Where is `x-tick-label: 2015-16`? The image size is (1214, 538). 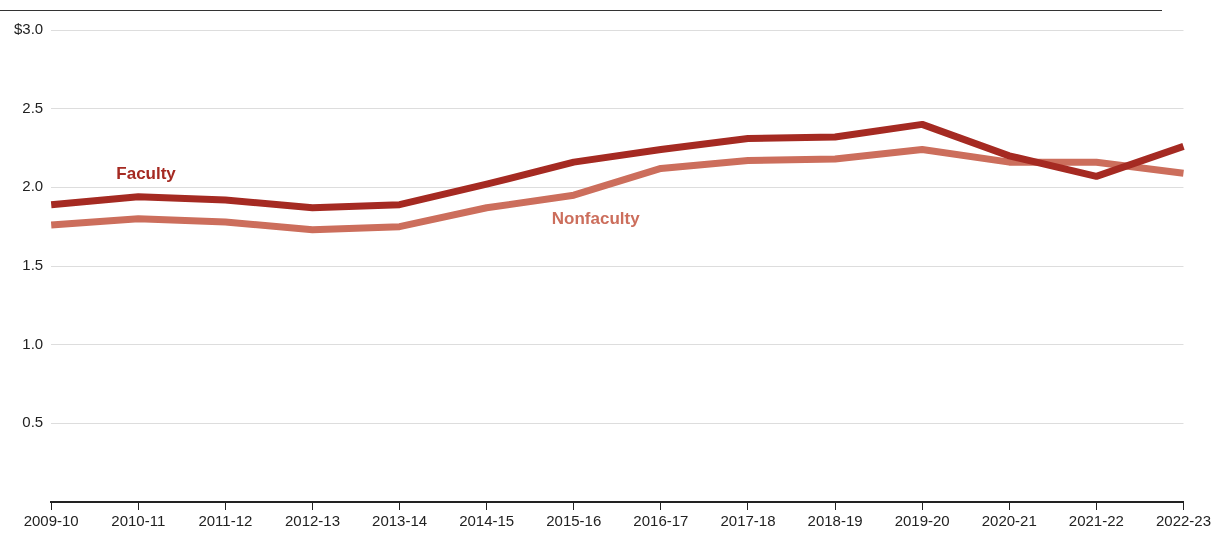 x-tick-label: 2015-16 is located at coordinates (574, 521).